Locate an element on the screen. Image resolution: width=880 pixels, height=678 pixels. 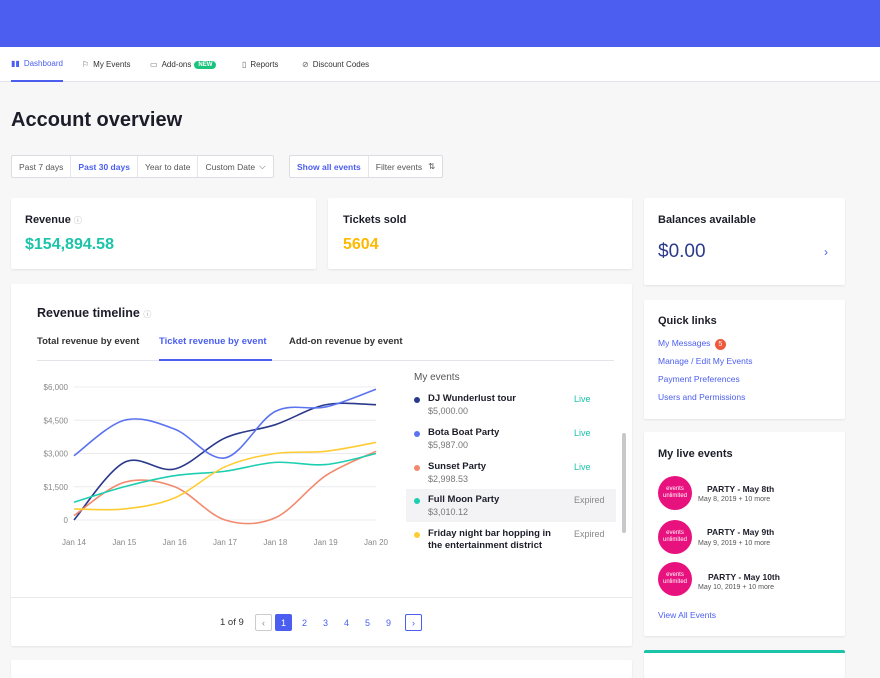
custom-date-label: Custom Date is located at coordinates (230, 166).